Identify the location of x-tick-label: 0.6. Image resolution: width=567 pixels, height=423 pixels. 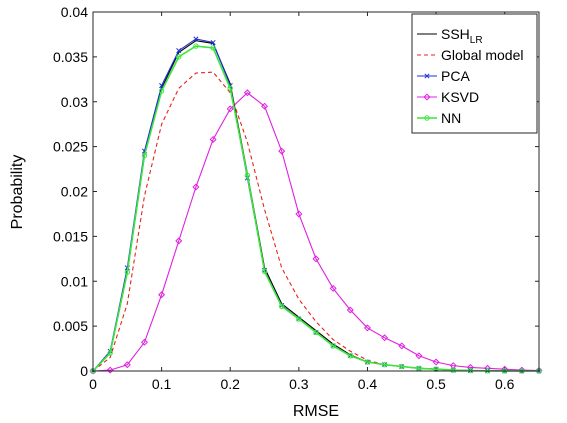
(505, 384).